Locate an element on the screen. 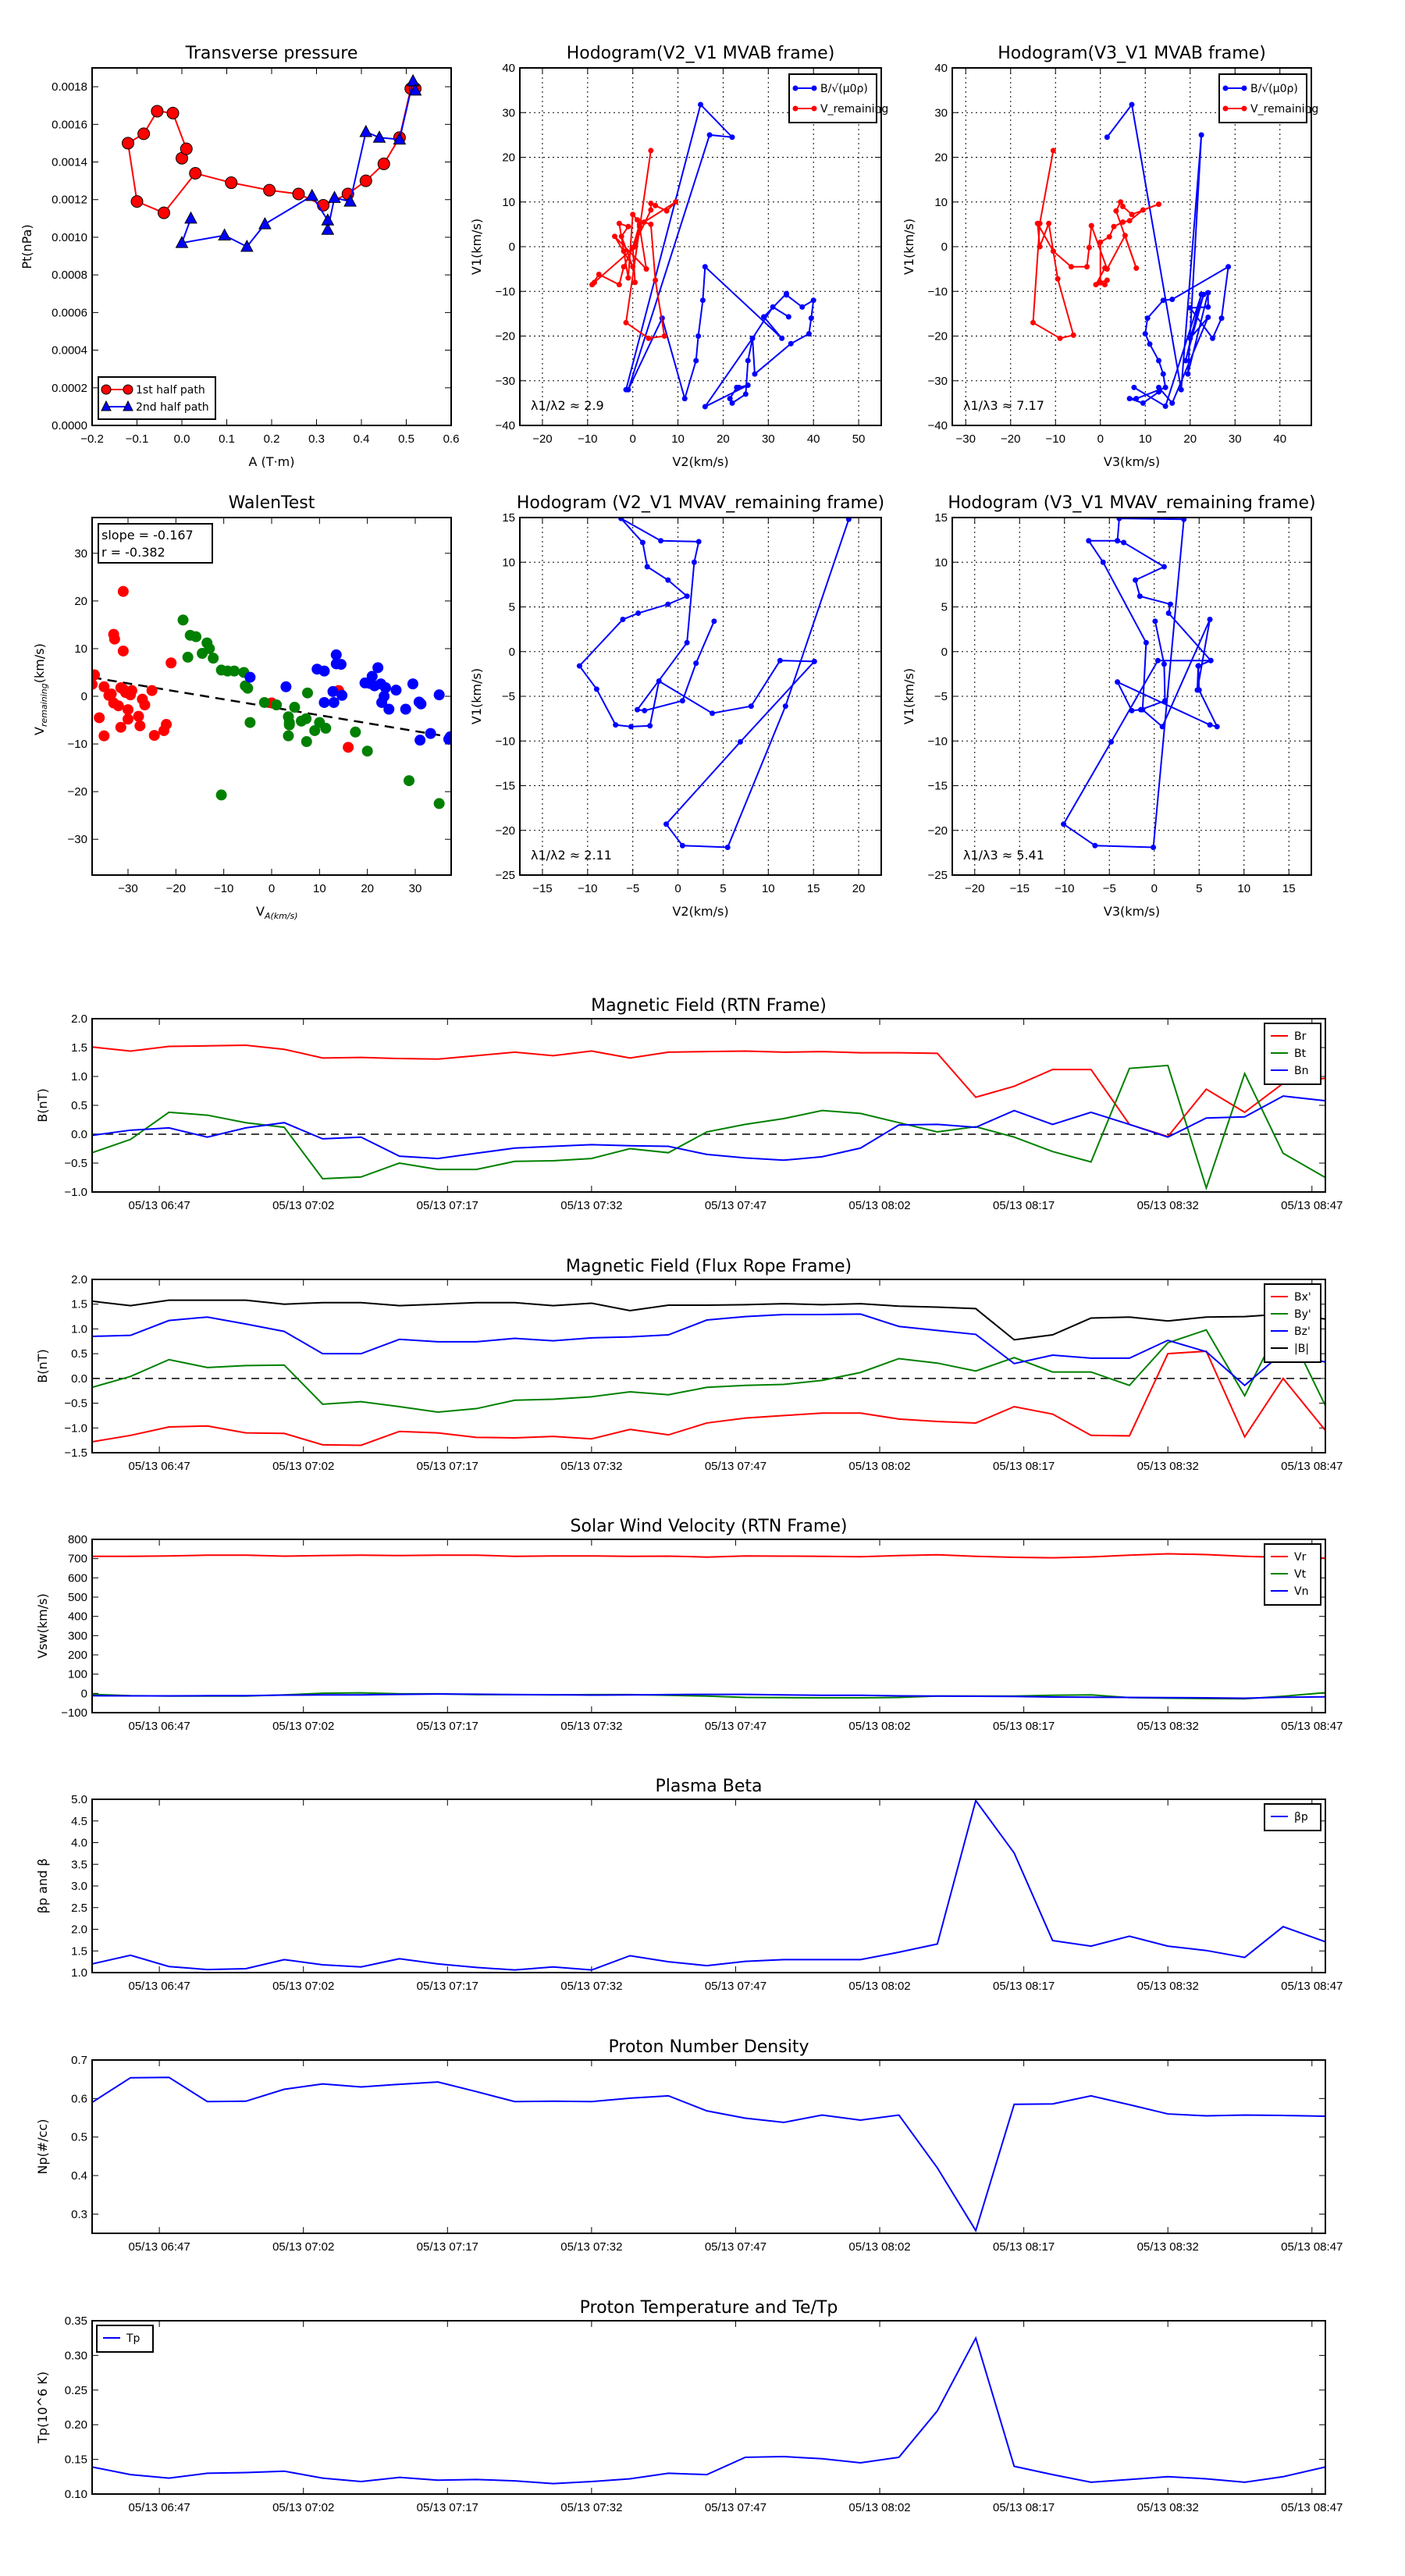 The height and width of the screenshot is (2576, 1405). y-tick-label: −100 is located at coordinates (74, 1713).